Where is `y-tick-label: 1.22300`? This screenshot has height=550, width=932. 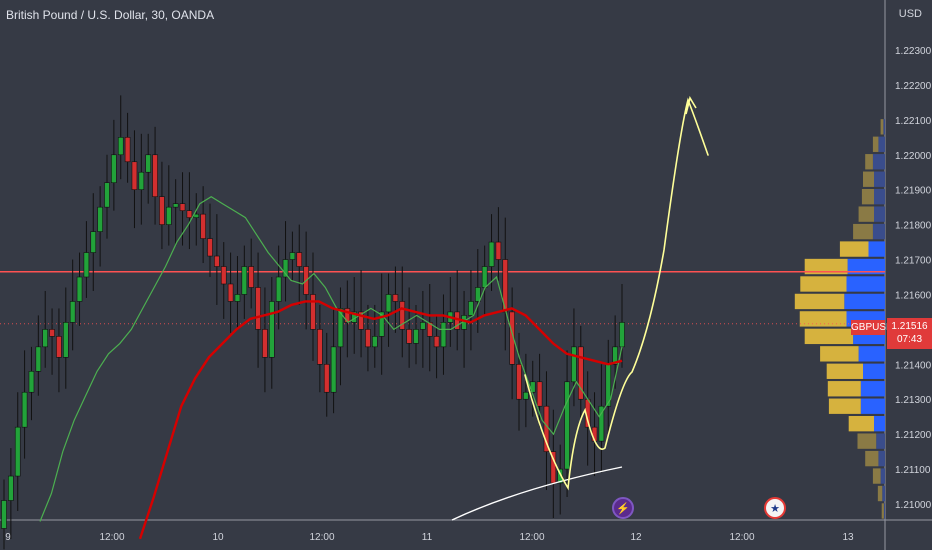
y-tick-label: 1.22300 is located at coordinates (913, 51).